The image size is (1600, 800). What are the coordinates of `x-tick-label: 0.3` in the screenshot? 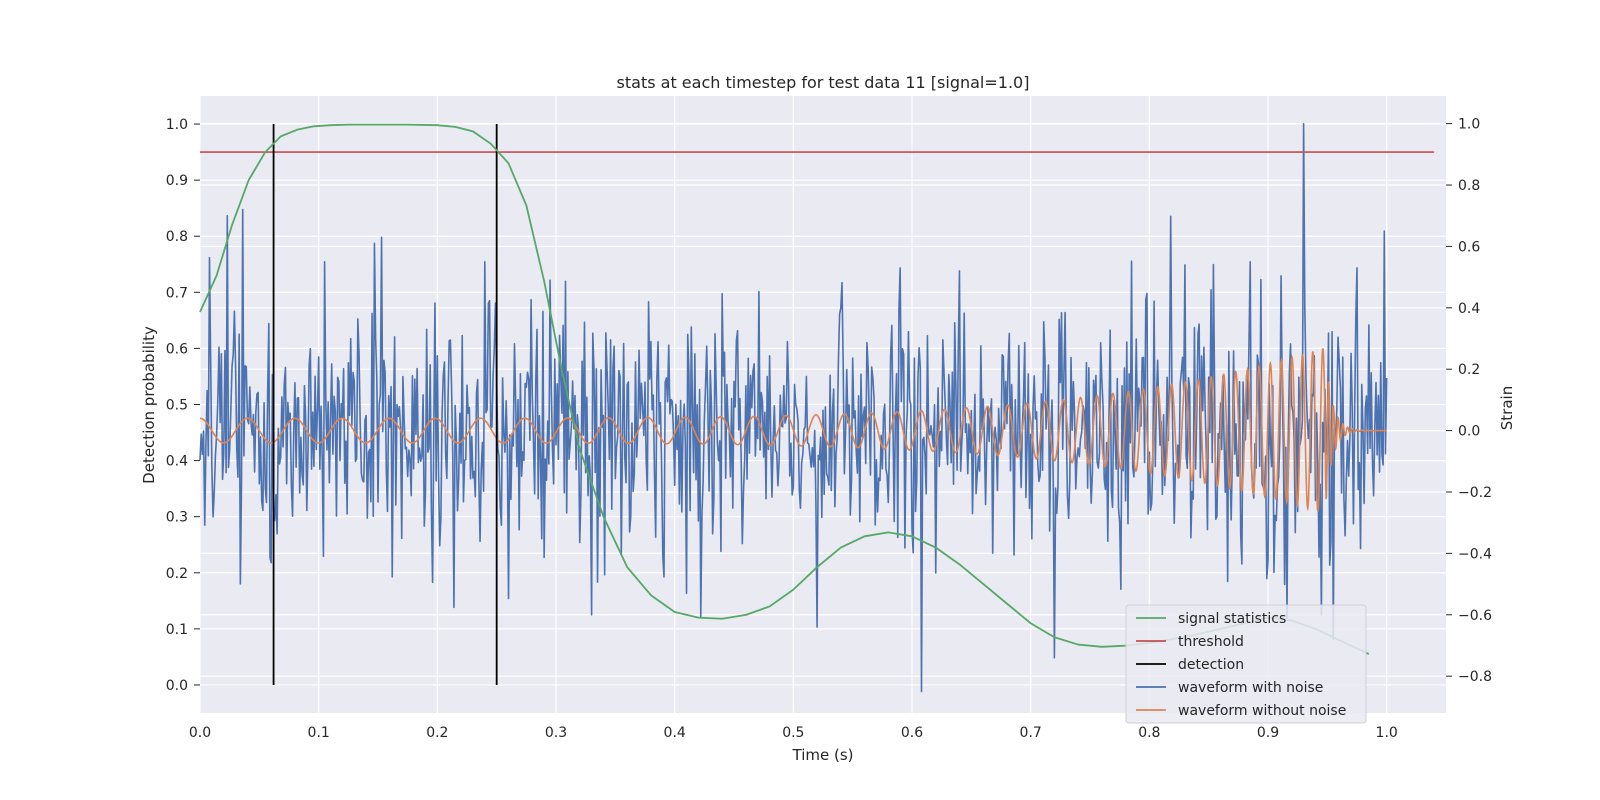 It's located at (556, 733).